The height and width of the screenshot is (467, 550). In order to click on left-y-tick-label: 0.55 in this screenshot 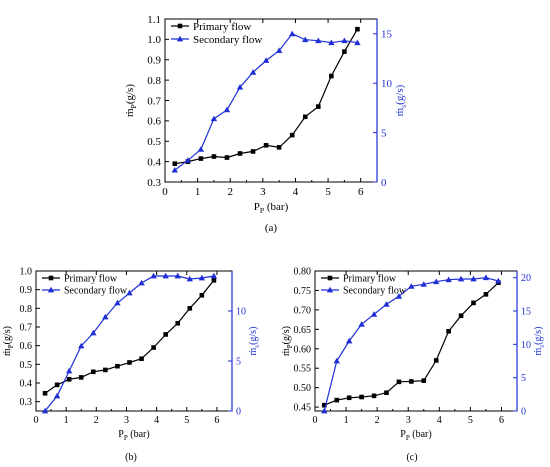, I will do `click(303, 369)`.